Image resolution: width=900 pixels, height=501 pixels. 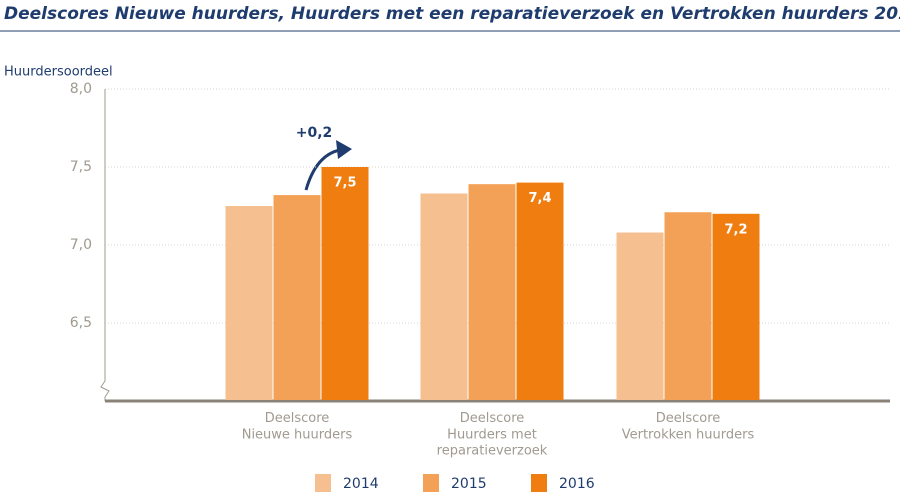 I want to click on x-tick-label: Deelscore Vertrokken huurders, so click(x=688, y=426).